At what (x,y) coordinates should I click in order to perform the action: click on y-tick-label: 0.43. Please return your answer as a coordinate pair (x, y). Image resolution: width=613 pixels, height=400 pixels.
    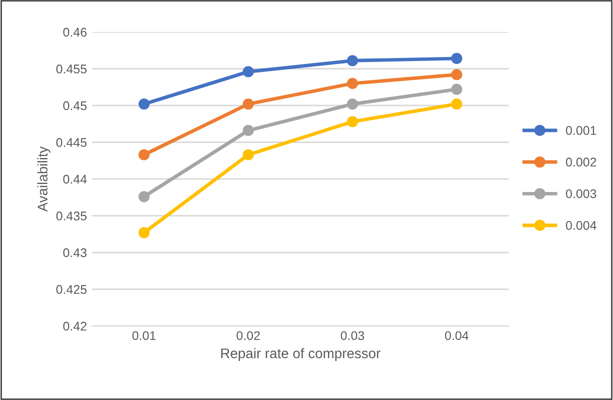
    Looking at the image, I should click on (75, 253).